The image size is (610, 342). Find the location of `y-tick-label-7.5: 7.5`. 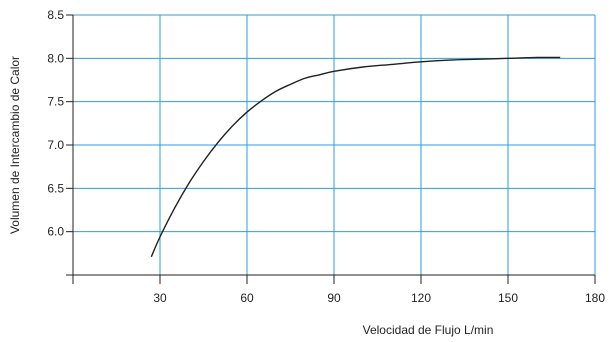

y-tick-label-7.5: 7.5 is located at coordinates (55, 102).